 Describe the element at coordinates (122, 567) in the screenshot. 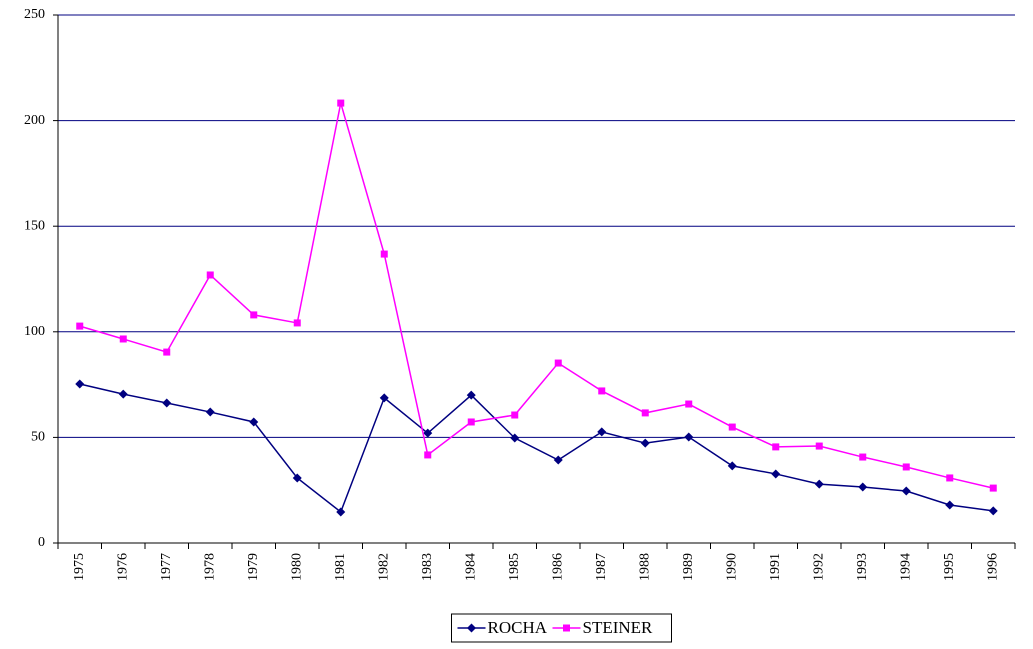

I see `x-tick-label: 1976` at that location.